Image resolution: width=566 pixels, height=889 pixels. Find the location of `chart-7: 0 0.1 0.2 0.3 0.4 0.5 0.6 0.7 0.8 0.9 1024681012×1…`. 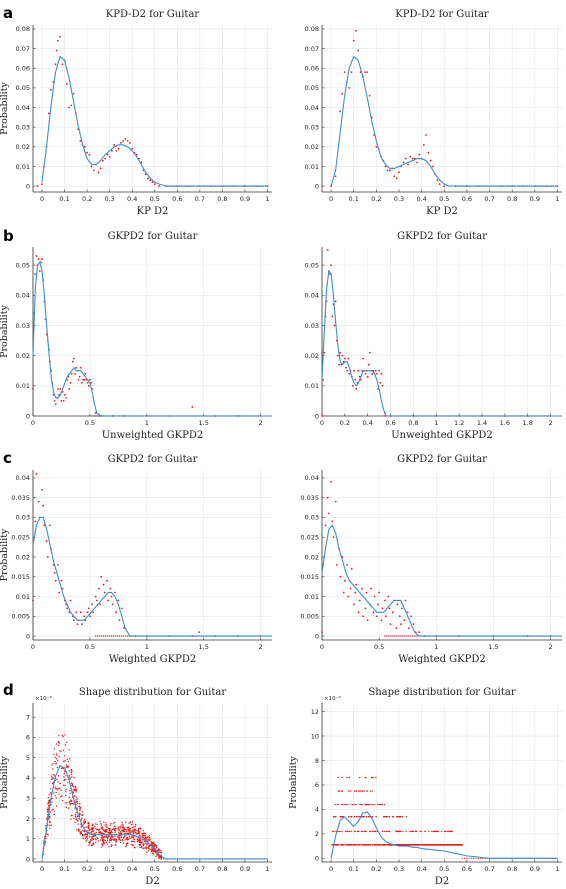

chart-7: 0 0.1 0.2 0.3 0.4 0.5 0.6 0.7 0.8 0.9 1024681012×1… is located at coordinates (425, 787).